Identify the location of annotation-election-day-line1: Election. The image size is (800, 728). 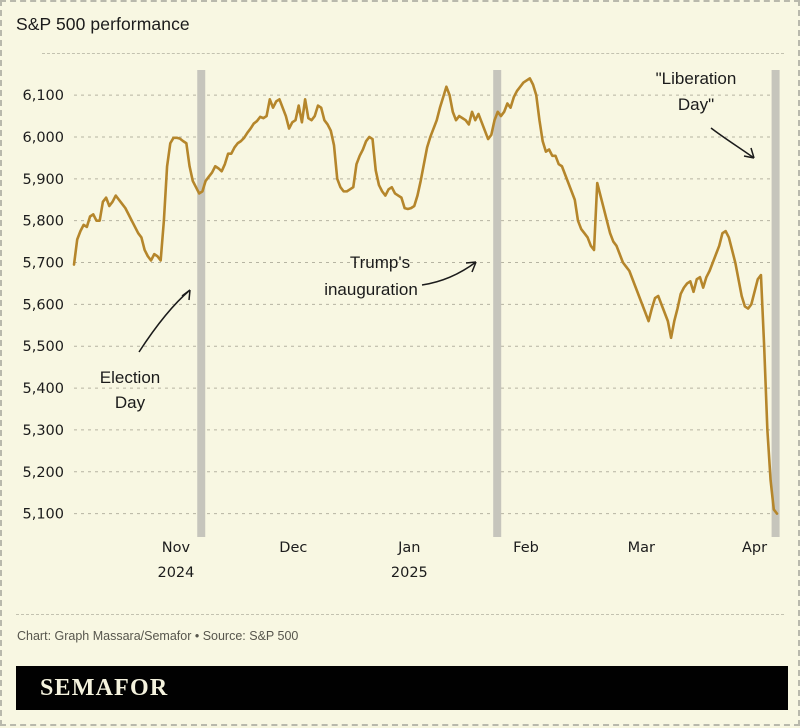
(130, 377).